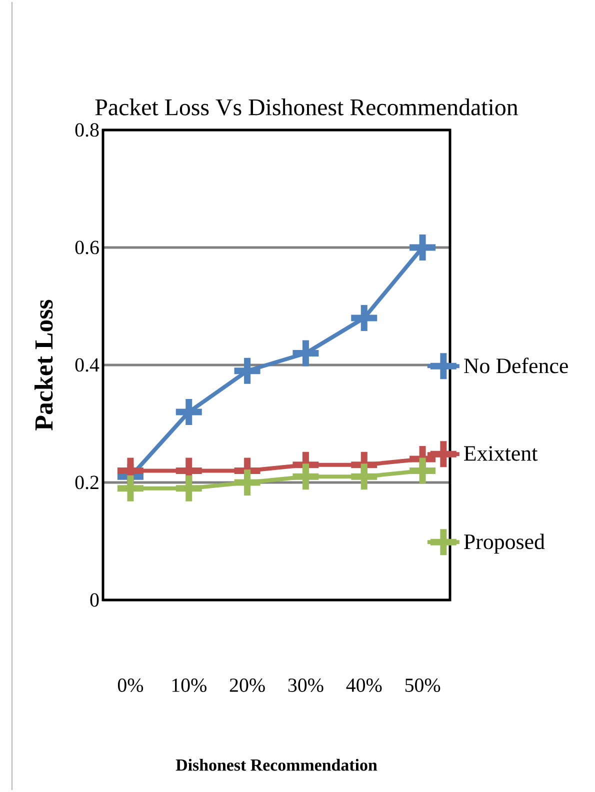 This screenshot has height=792, width=595. What do you see at coordinates (94, 600) in the screenshot?
I see `y-tick-label: 0` at bounding box center [94, 600].